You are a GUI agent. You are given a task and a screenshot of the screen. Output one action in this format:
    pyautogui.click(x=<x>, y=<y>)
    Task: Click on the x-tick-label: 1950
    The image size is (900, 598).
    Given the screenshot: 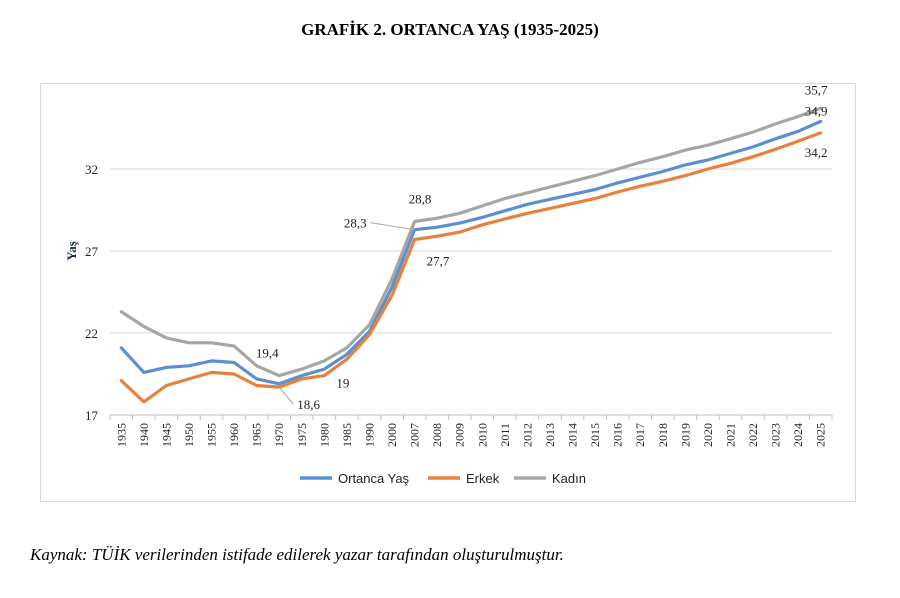 What is the action you would take?
    pyautogui.click(x=189, y=435)
    